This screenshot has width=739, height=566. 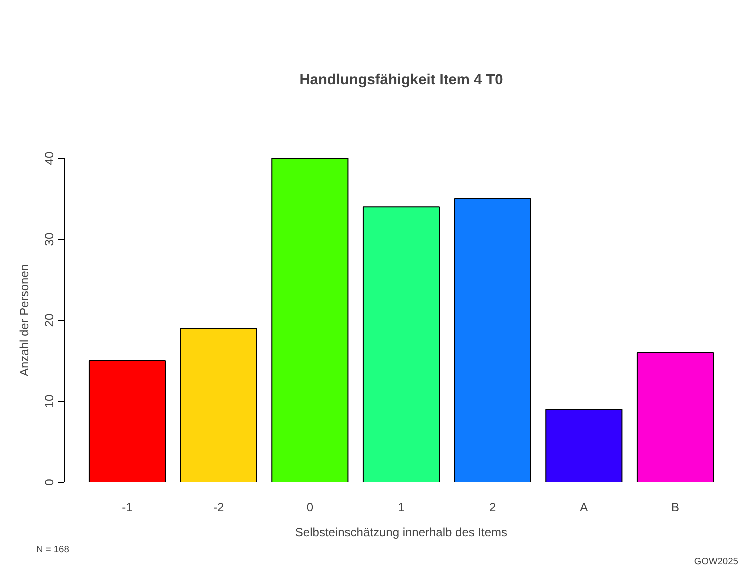 What do you see at coordinates (25, 320) in the screenshot?
I see `y-axis-title: Anzahl der Personen` at bounding box center [25, 320].